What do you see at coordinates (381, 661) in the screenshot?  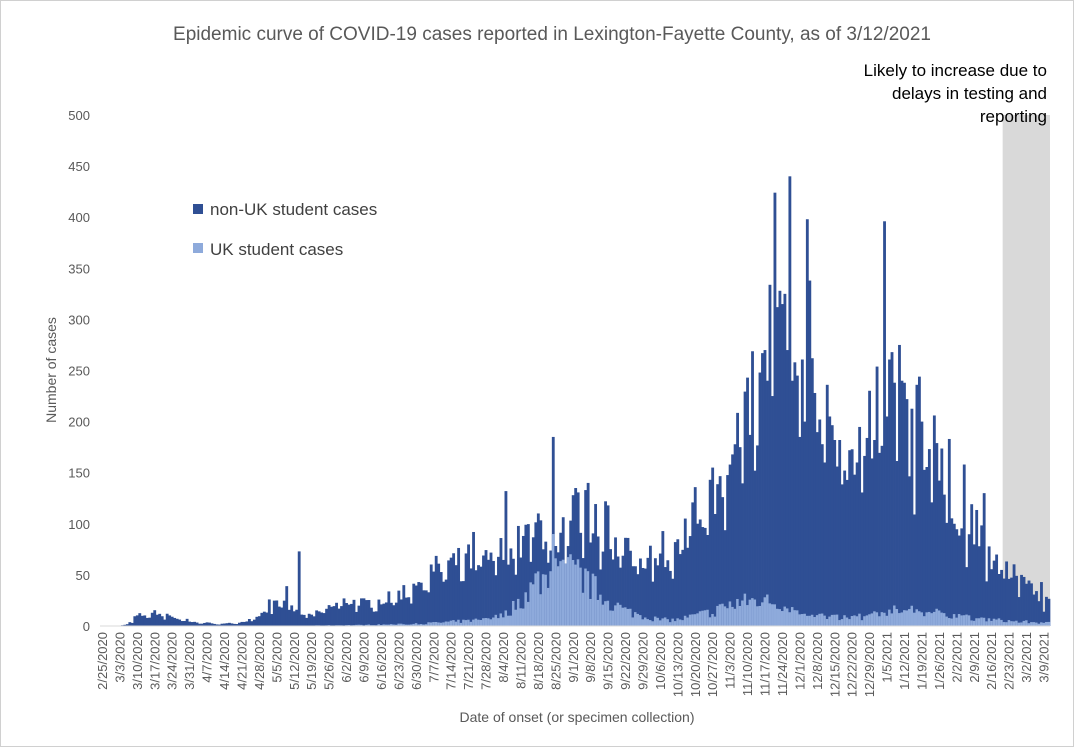 I see `x-tick-label: 6/16/2020` at bounding box center [381, 661].